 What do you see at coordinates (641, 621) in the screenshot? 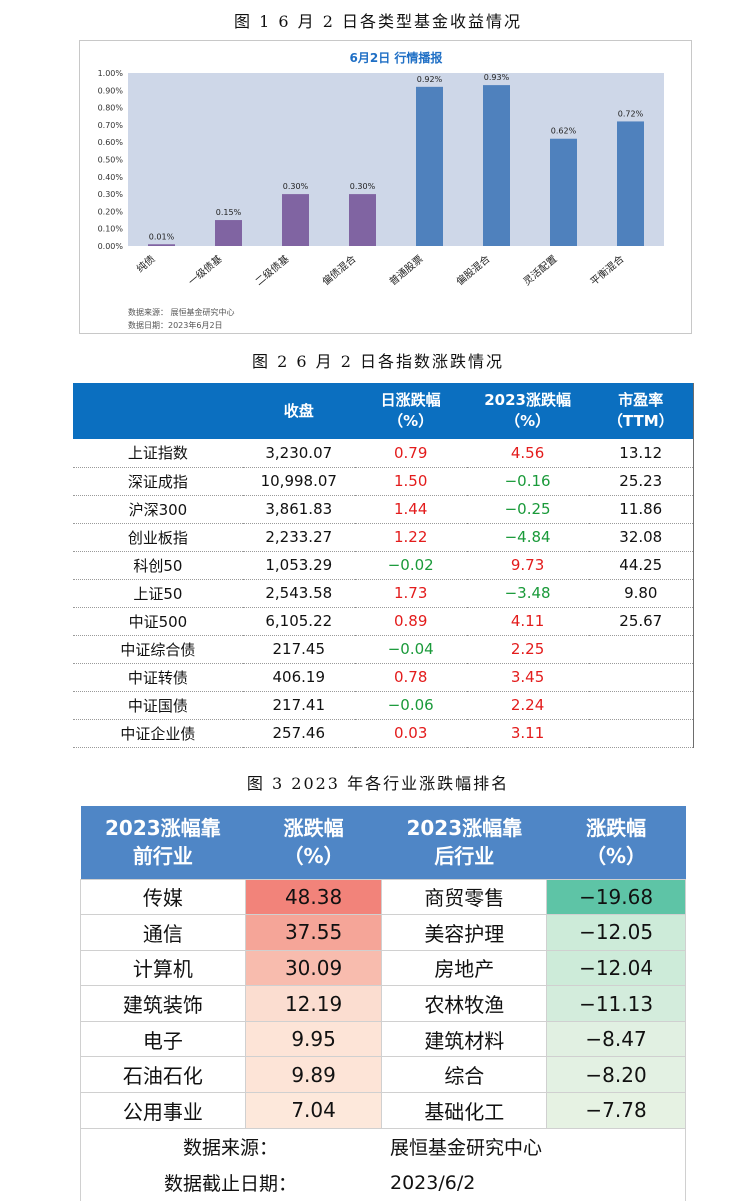
I see `index-pe: 25.67` at bounding box center [641, 621].